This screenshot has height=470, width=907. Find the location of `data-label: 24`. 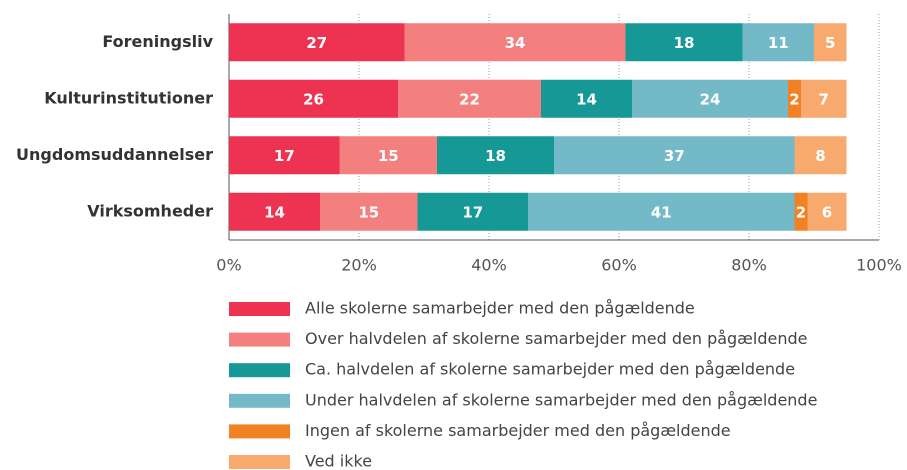

data-label: 24 is located at coordinates (710, 99).